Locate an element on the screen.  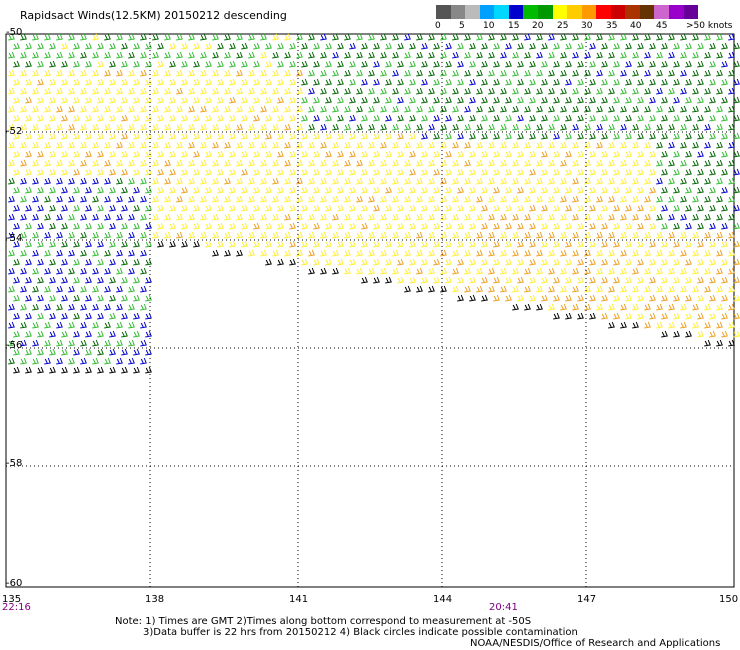
lat-label: -52 is located at coordinates (14, 131).